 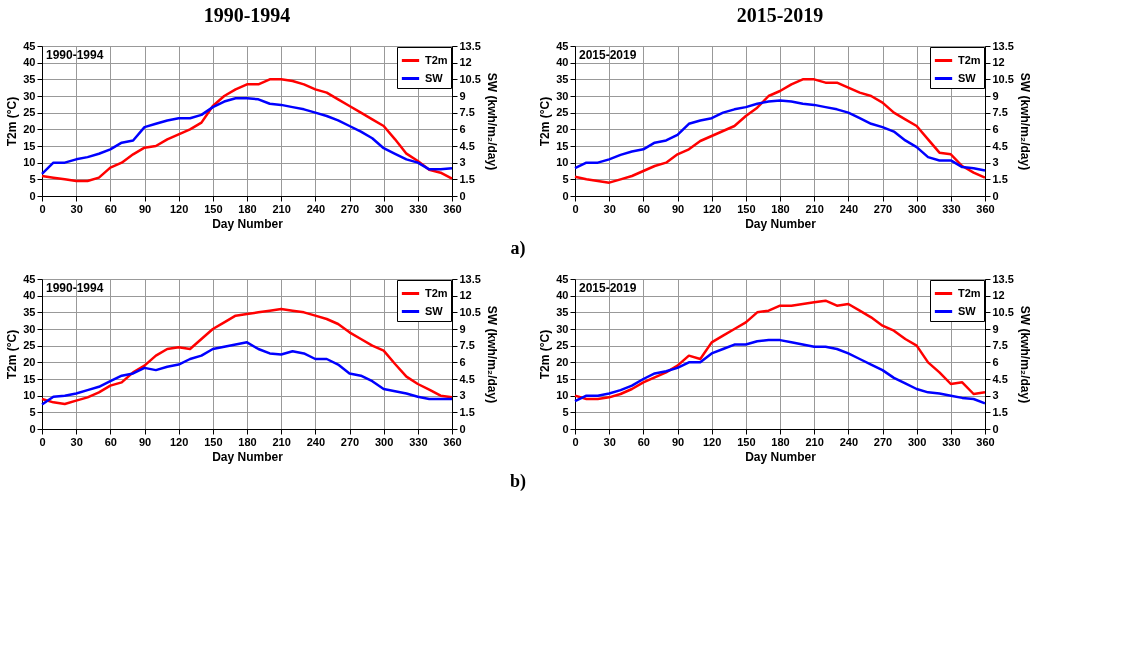 I want to click on x-tick-label: 60, so click(x=110, y=441).